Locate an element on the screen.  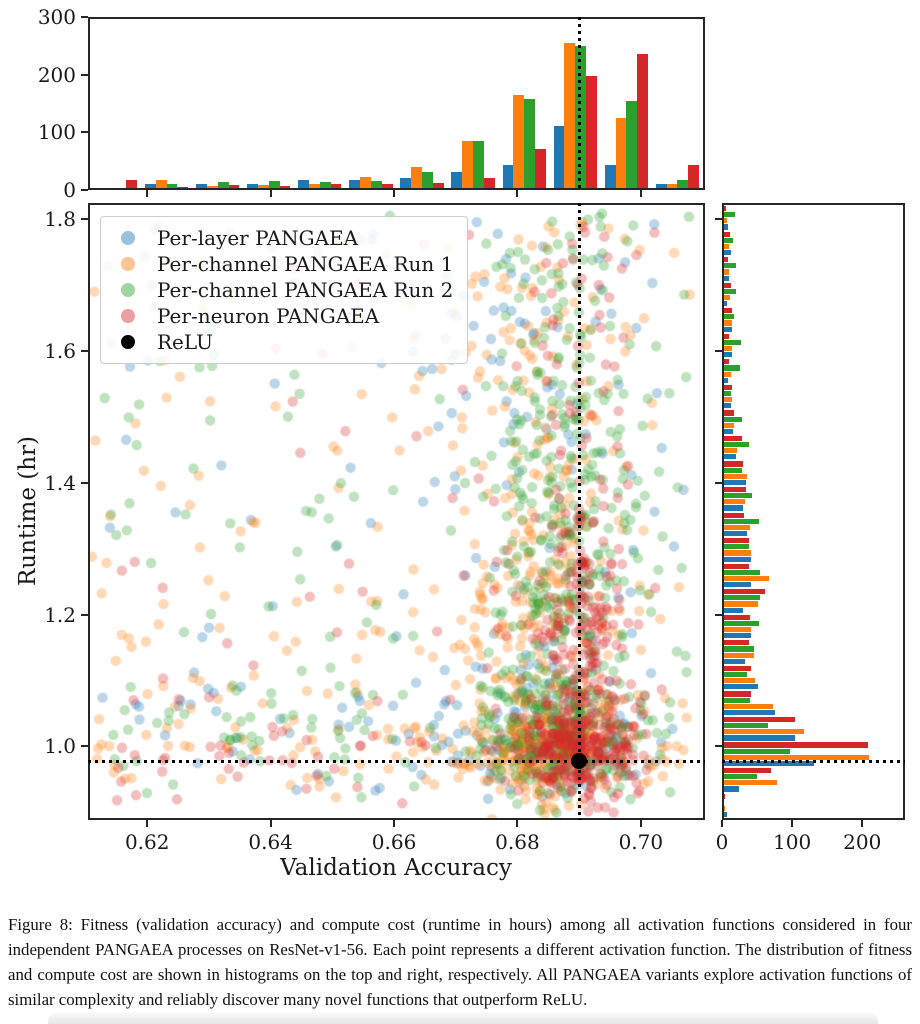
tick-label: 0.64 is located at coordinates (270, 842).